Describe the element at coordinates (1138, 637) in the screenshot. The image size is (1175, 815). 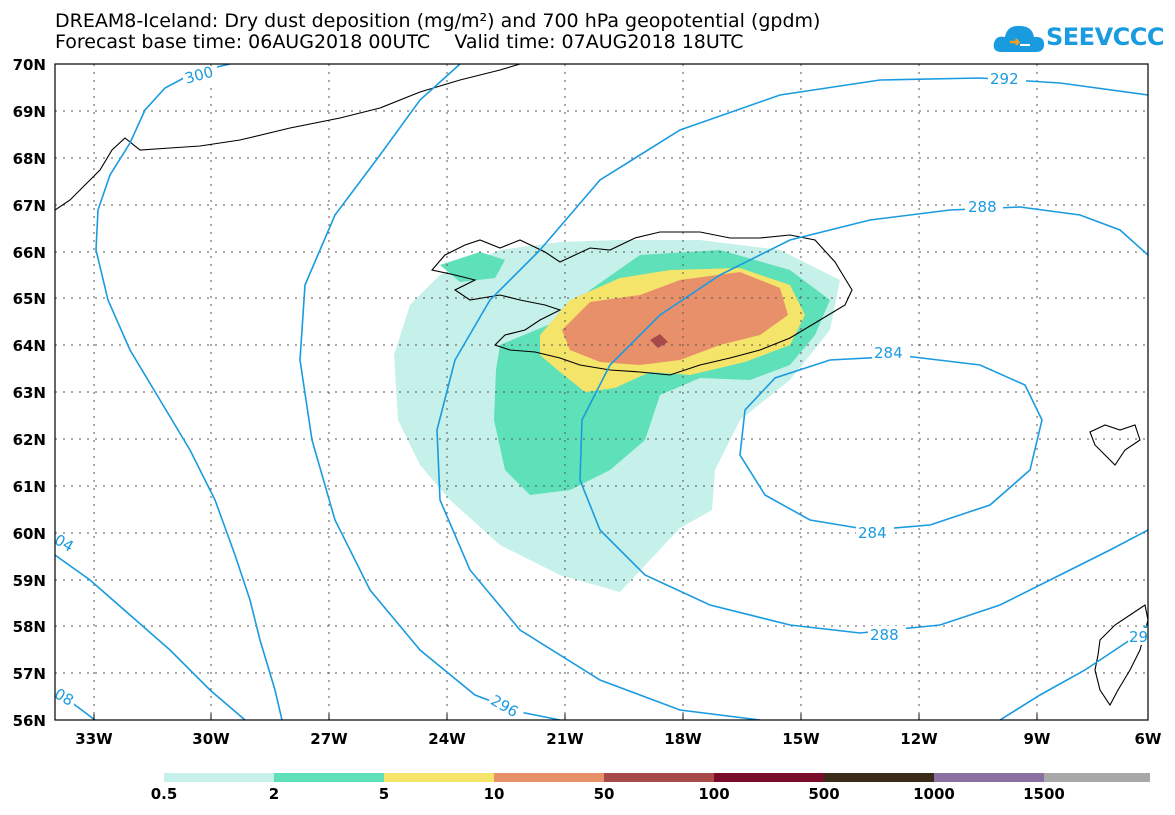
I see `contour-label-29: 29` at that location.